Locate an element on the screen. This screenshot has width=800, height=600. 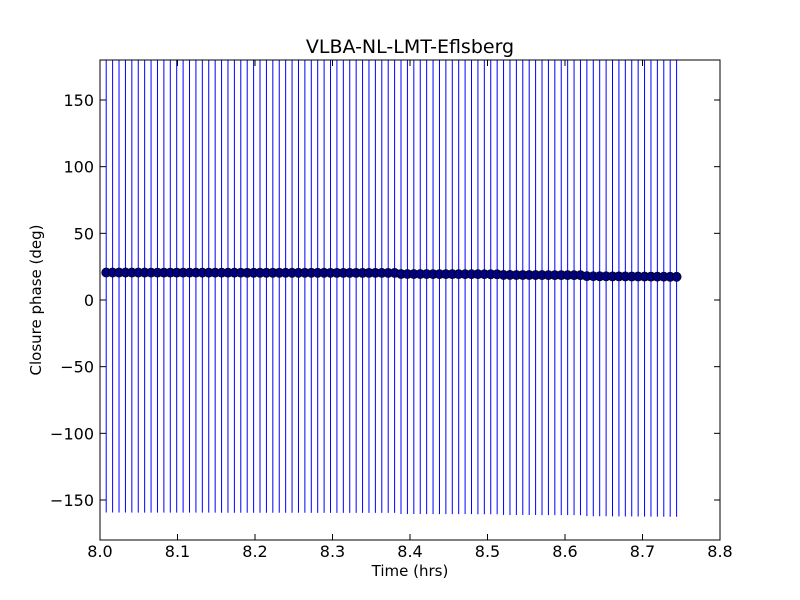
x-tick-label: 8.7 is located at coordinates (642, 551).